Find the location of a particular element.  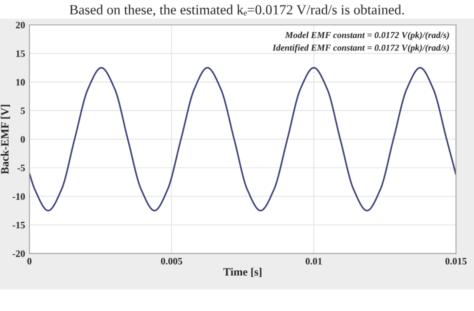

x-tick-label: 0 is located at coordinates (29, 261).